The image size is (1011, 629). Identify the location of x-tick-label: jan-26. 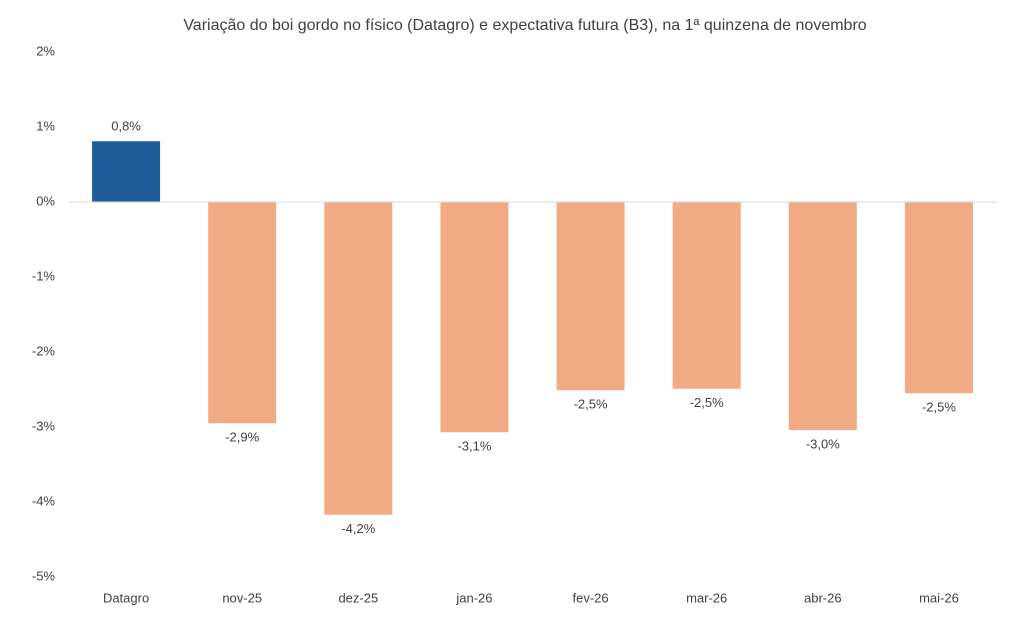
(473, 597).